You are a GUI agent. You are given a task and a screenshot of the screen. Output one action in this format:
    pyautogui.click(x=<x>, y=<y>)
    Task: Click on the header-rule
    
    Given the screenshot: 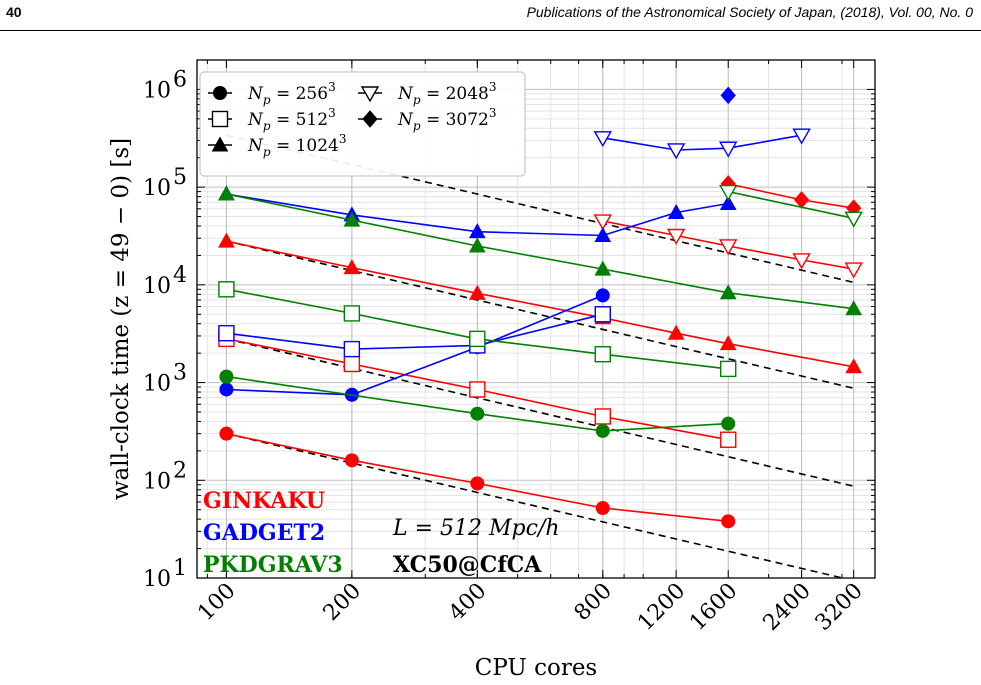 What is the action you would take?
    pyautogui.click(x=490, y=30)
    